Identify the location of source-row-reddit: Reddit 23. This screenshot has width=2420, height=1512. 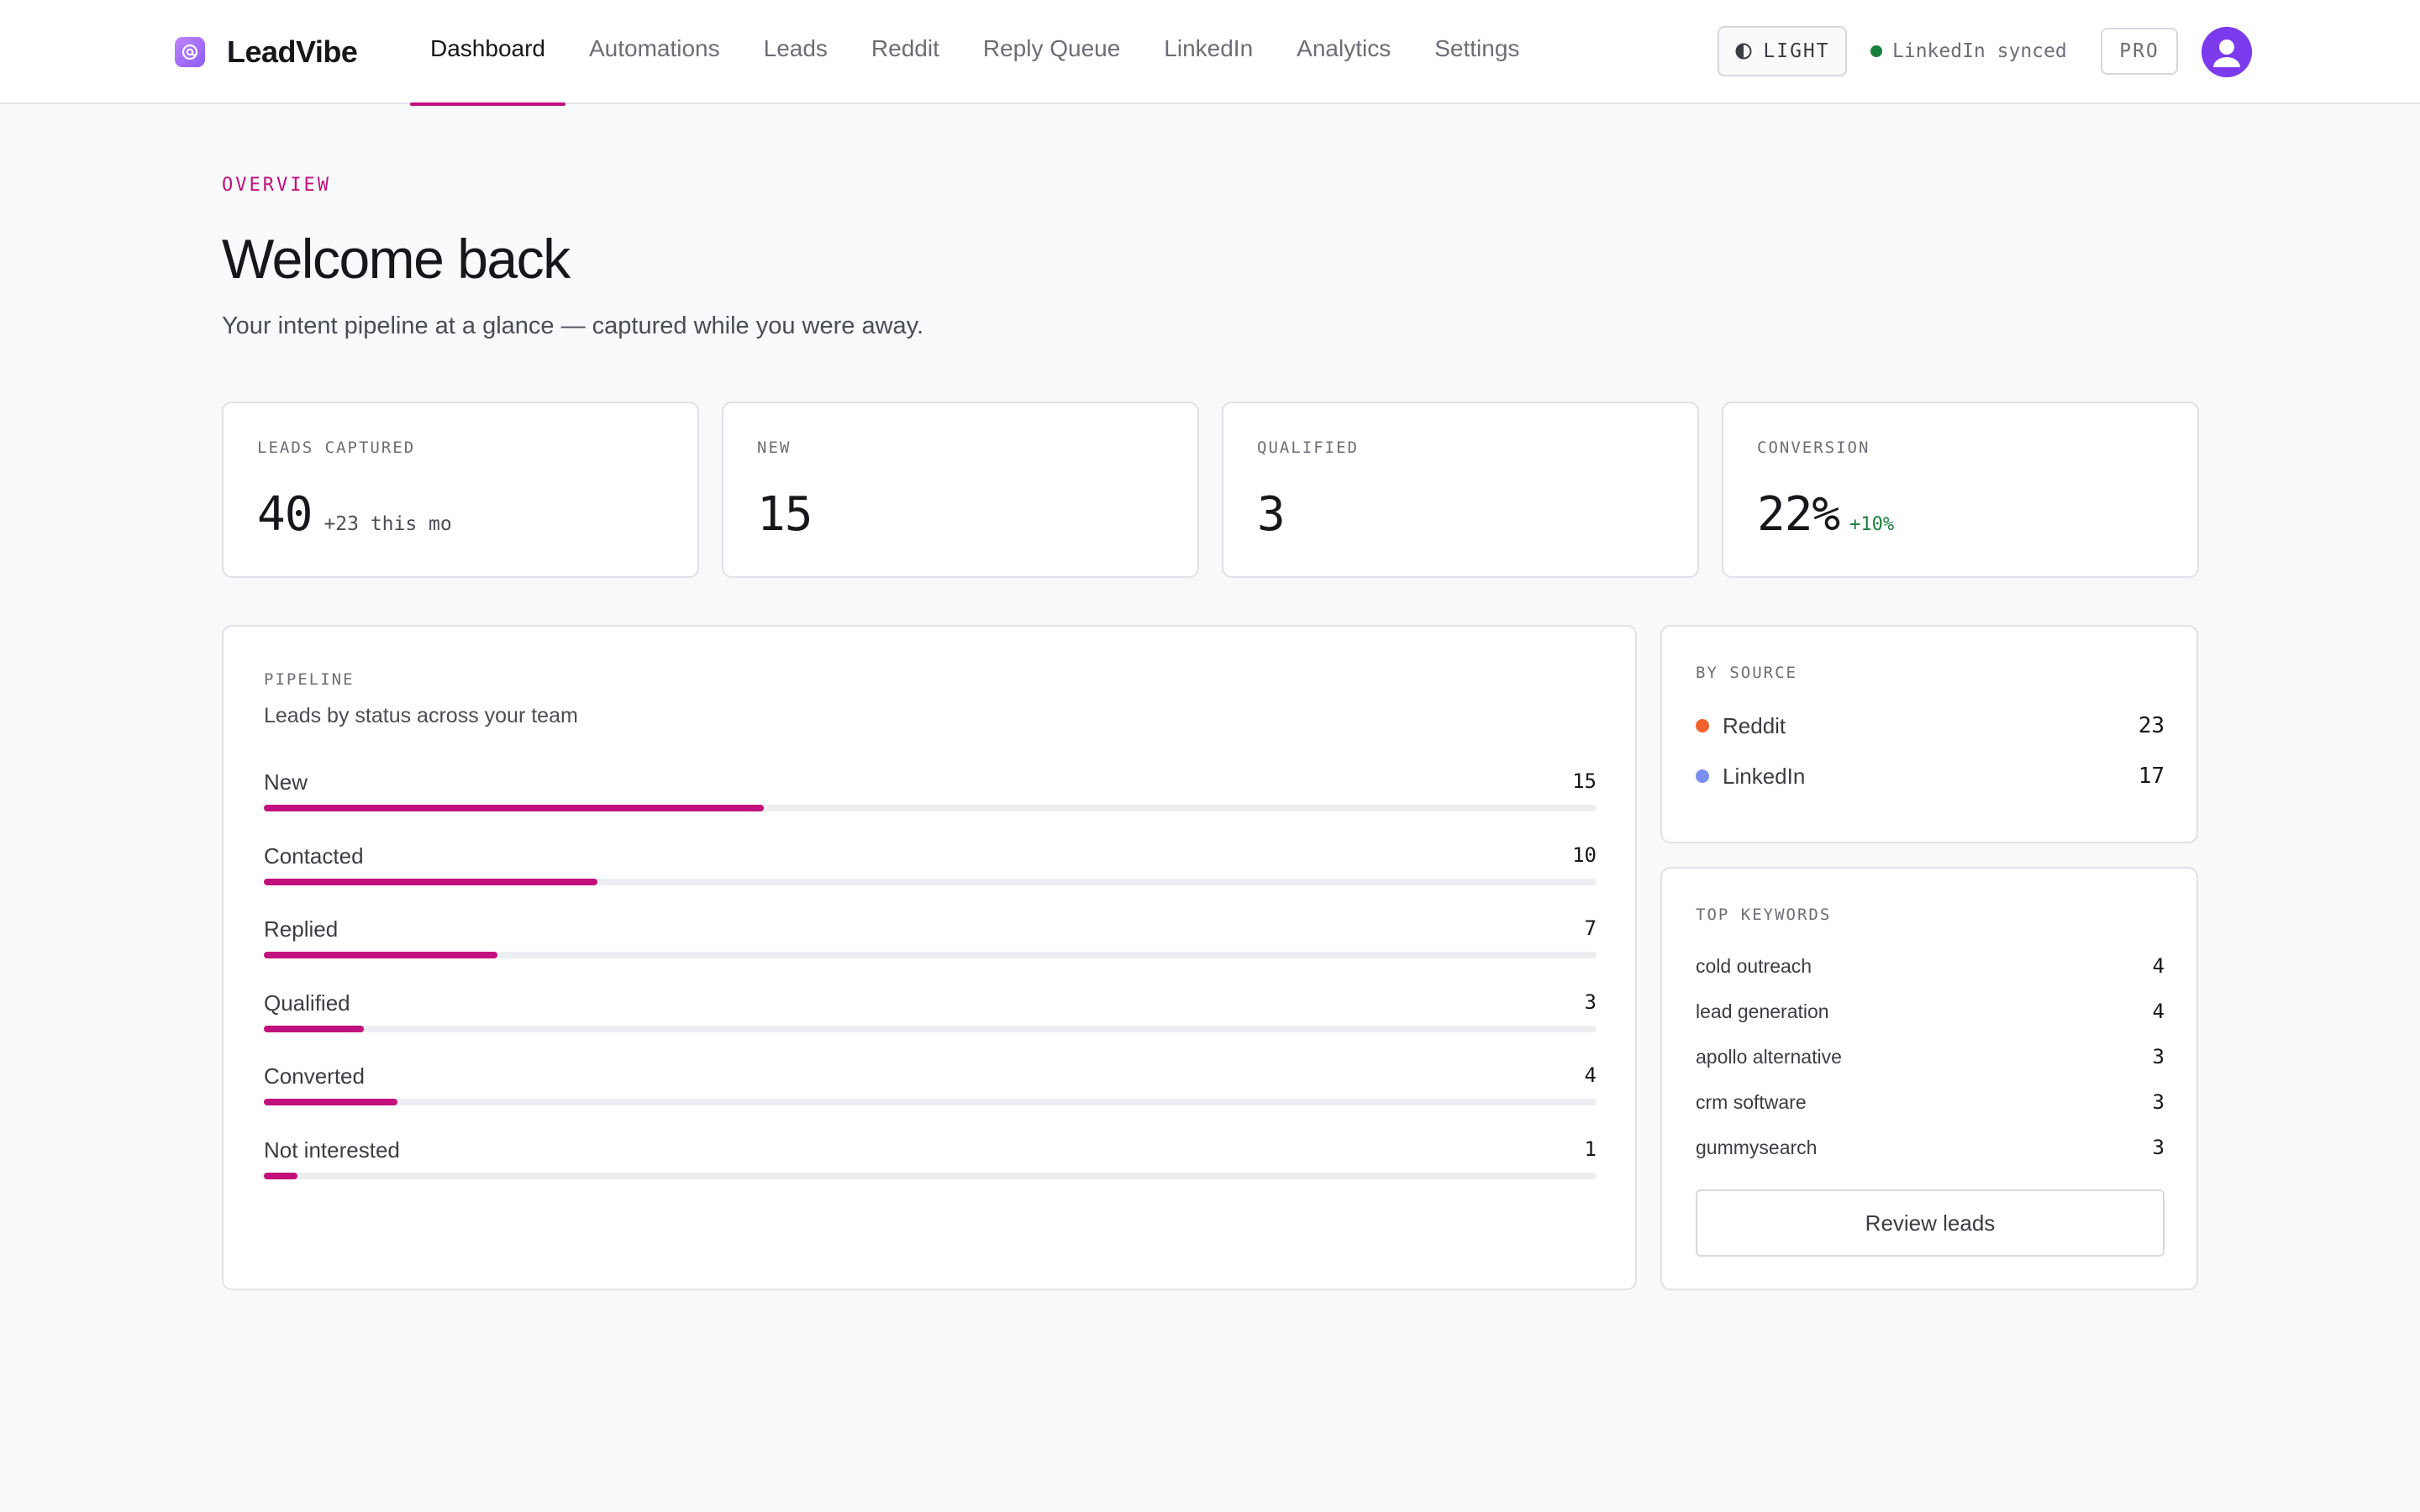
(1930, 726).